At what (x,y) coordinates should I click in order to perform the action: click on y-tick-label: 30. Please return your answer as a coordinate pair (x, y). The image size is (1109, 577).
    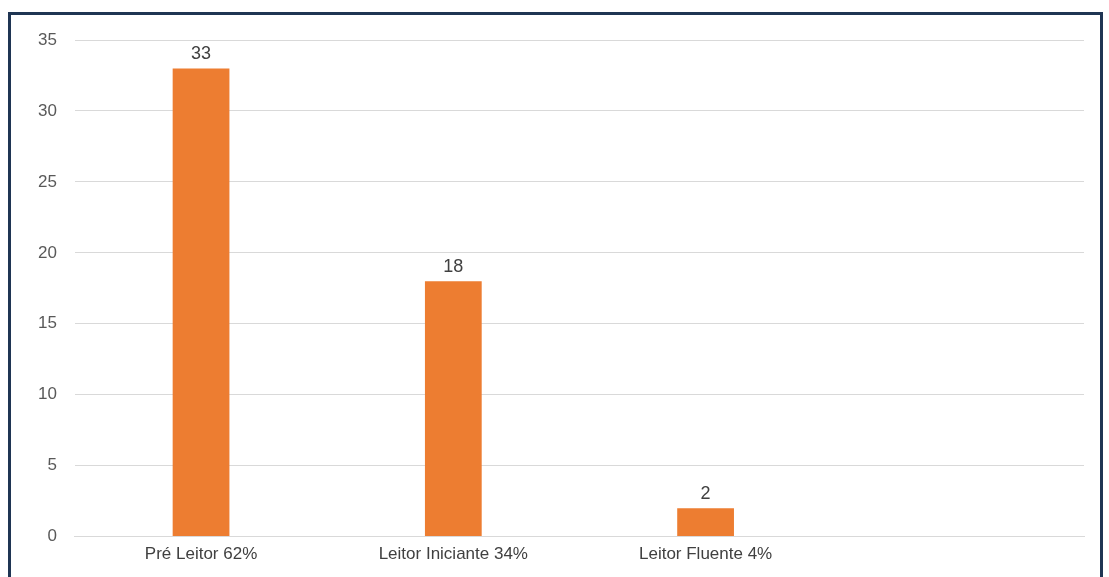
    Looking at the image, I should click on (47, 110).